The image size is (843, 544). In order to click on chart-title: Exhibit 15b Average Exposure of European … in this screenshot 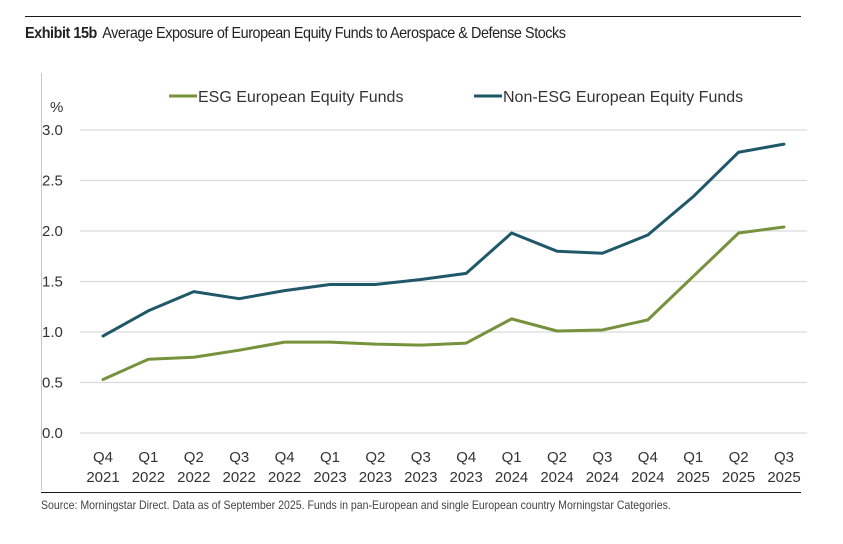, I will do `click(295, 34)`.